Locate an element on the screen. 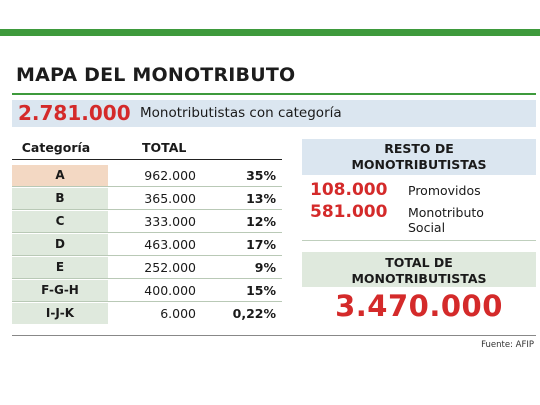 The image size is (540, 405). total-value: 3.470.000 is located at coordinates (419, 306).